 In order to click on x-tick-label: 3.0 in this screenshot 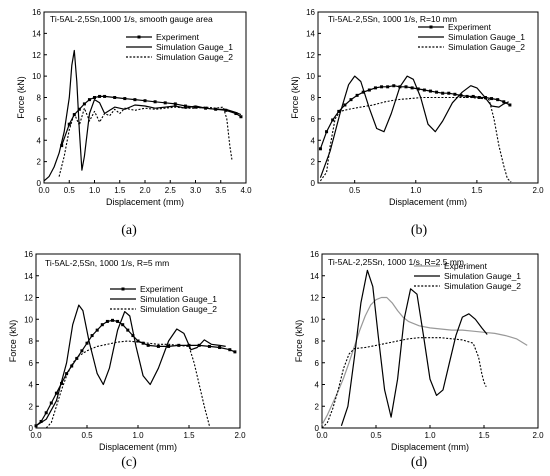, I will do `click(196, 190)`.